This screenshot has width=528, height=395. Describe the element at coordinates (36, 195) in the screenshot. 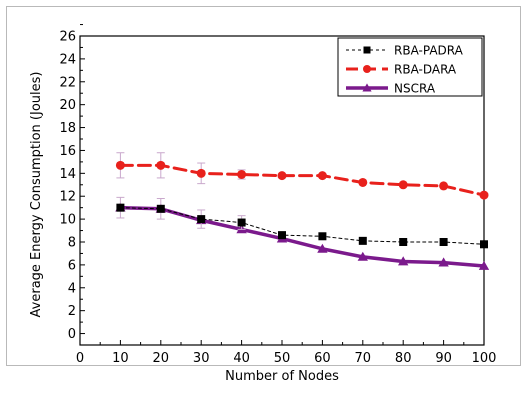

I see `y-axis-title: Average Energy Consumption (Joules)` at that location.